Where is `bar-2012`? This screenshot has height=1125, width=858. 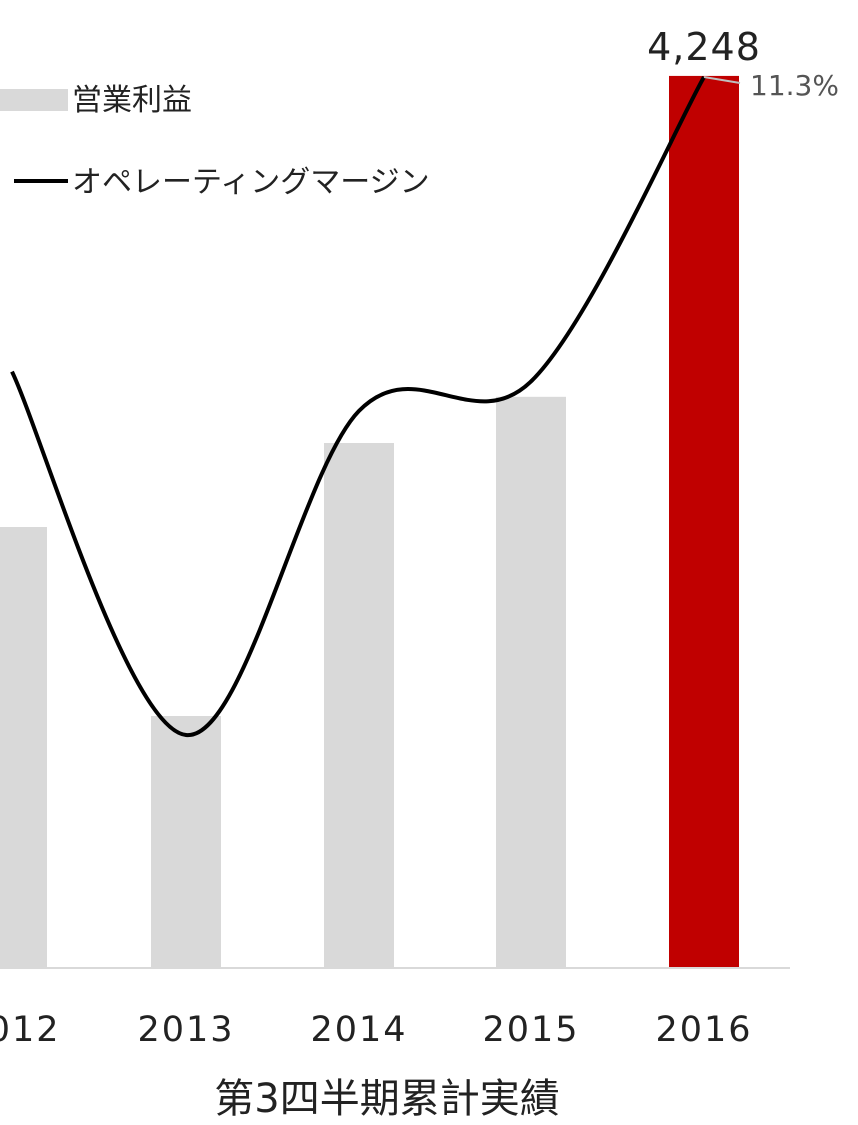 bar-2012 is located at coordinates (23, 747).